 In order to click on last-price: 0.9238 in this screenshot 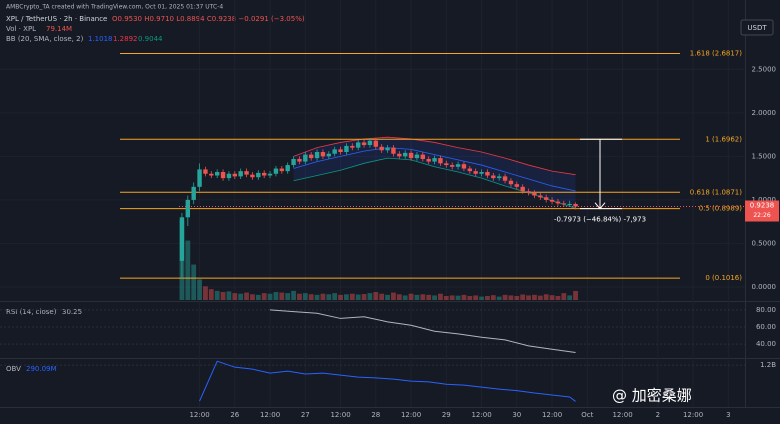, I will do `click(762, 206)`.